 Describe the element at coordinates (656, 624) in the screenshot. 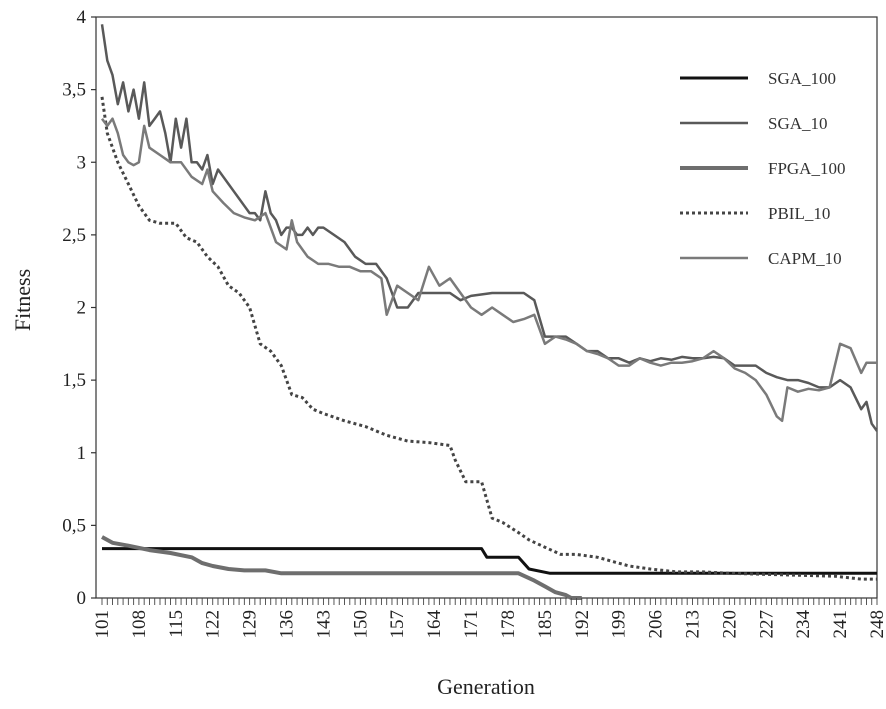

I see `x-tick-label: 206` at that location.